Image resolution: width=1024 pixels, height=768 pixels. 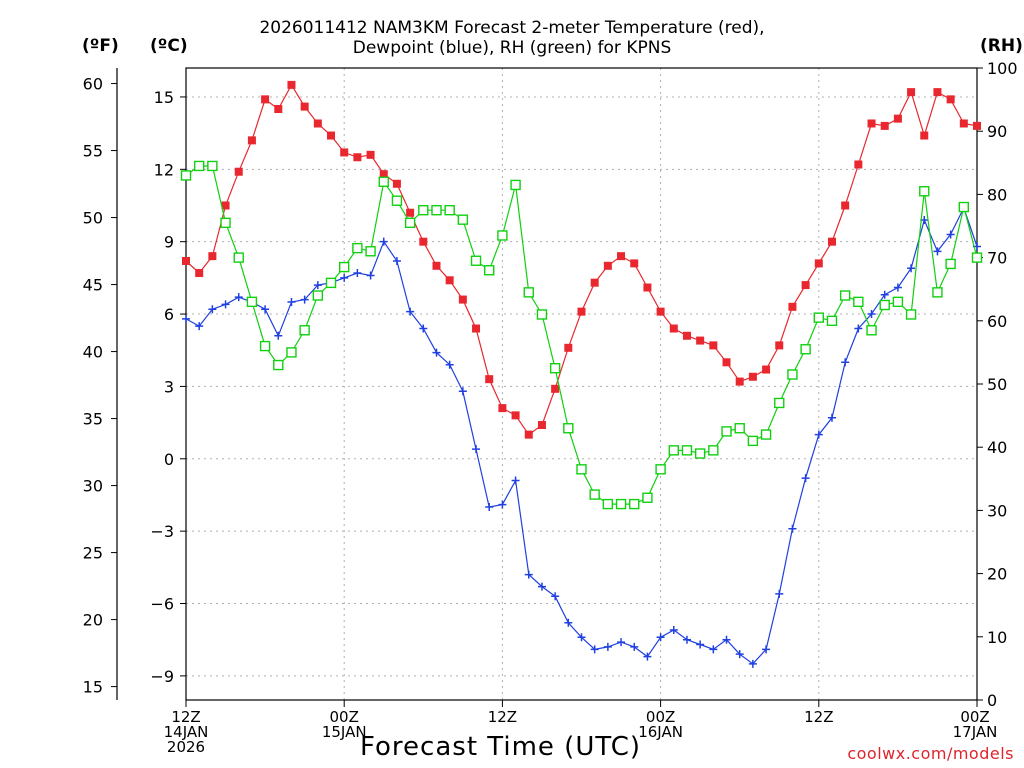 What do you see at coordinates (169, 459) in the screenshot?
I see `celsius-tick-label: 0` at bounding box center [169, 459].